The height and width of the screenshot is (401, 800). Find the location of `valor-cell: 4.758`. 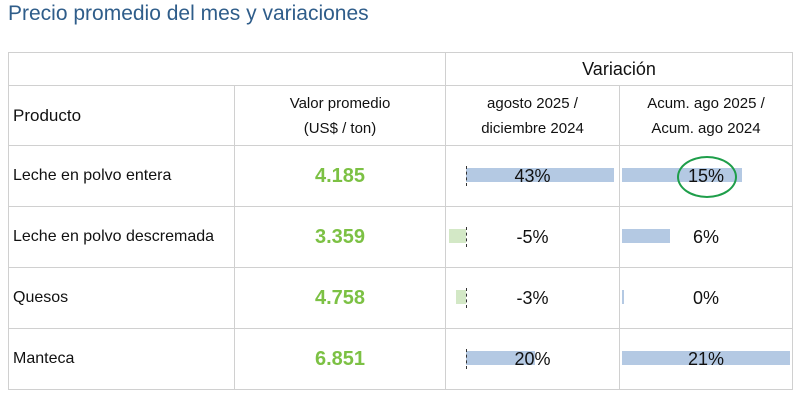

valor-cell: 4.758 is located at coordinates (340, 298).